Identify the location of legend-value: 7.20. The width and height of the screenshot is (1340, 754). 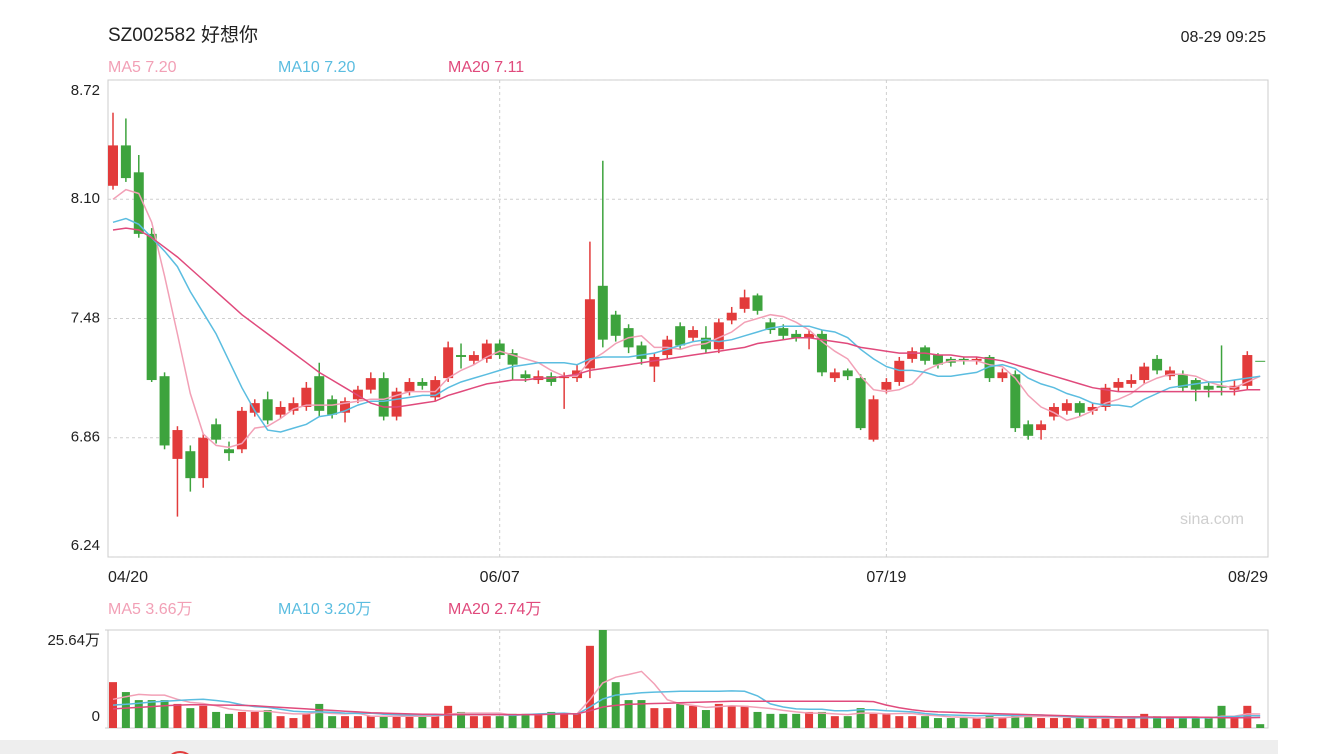
(339, 67).